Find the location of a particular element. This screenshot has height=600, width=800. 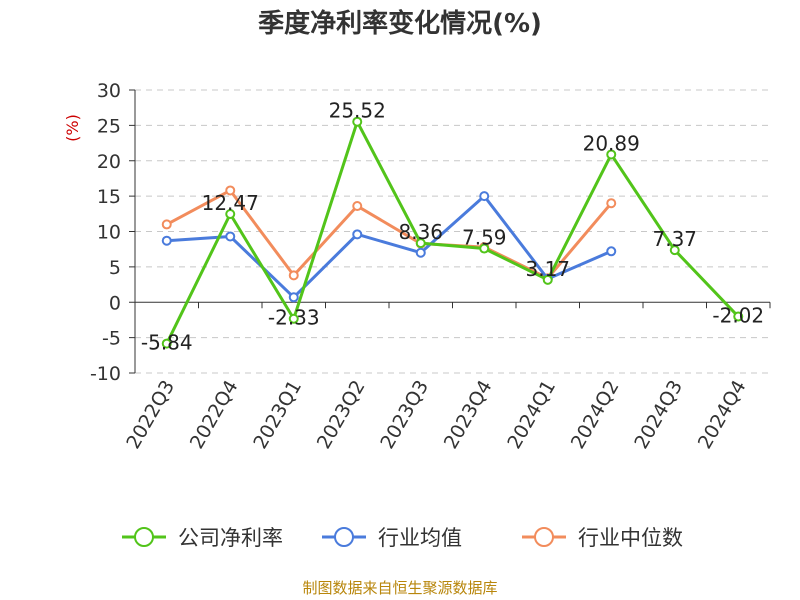

y-tick-label: 15 is located at coordinates (109, 197).